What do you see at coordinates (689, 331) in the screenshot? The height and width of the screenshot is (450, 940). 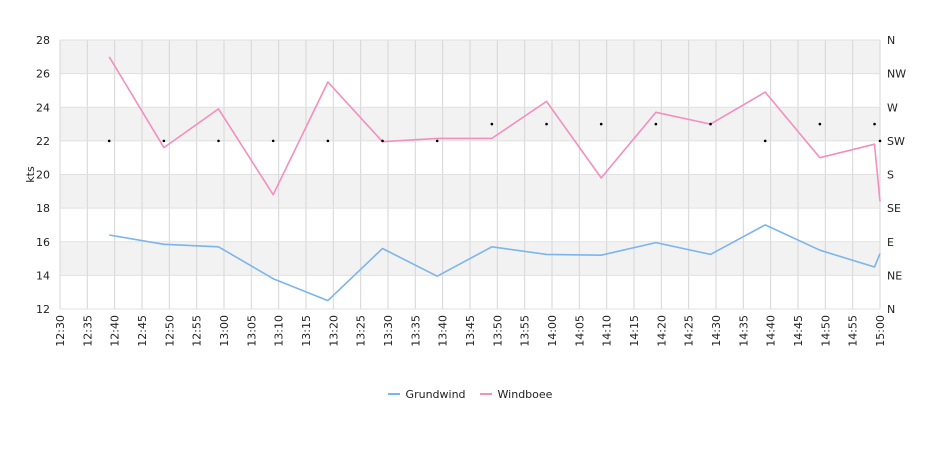 I see `x-tick-label: 14:25` at bounding box center [689, 331].